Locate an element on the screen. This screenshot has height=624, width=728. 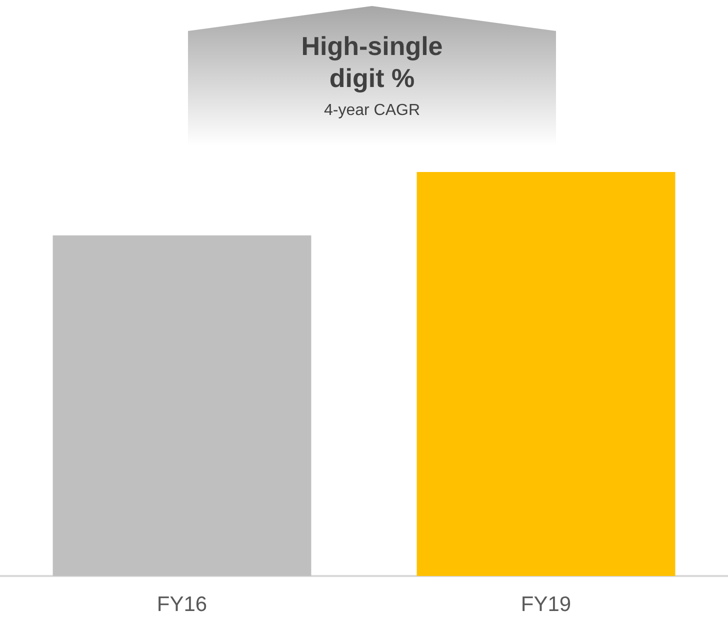
text: High-single digit % is located at coordinates (372, 62).